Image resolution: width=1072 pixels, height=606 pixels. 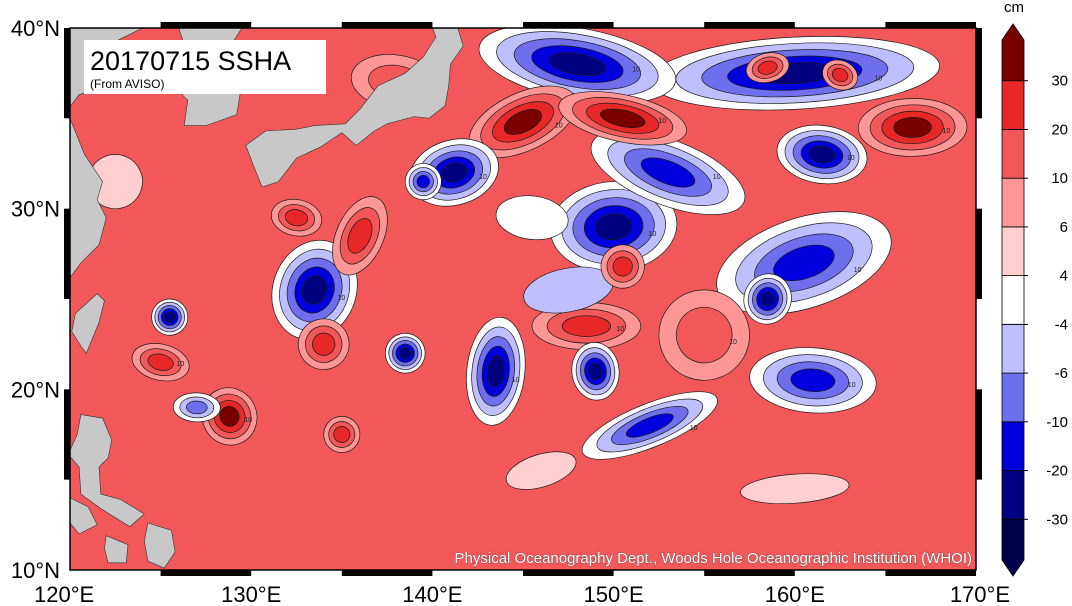 What do you see at coordinates (127, 84) in the screenshot?
I see `source-note: (From AVISO)` at bounding box center [127, 84].